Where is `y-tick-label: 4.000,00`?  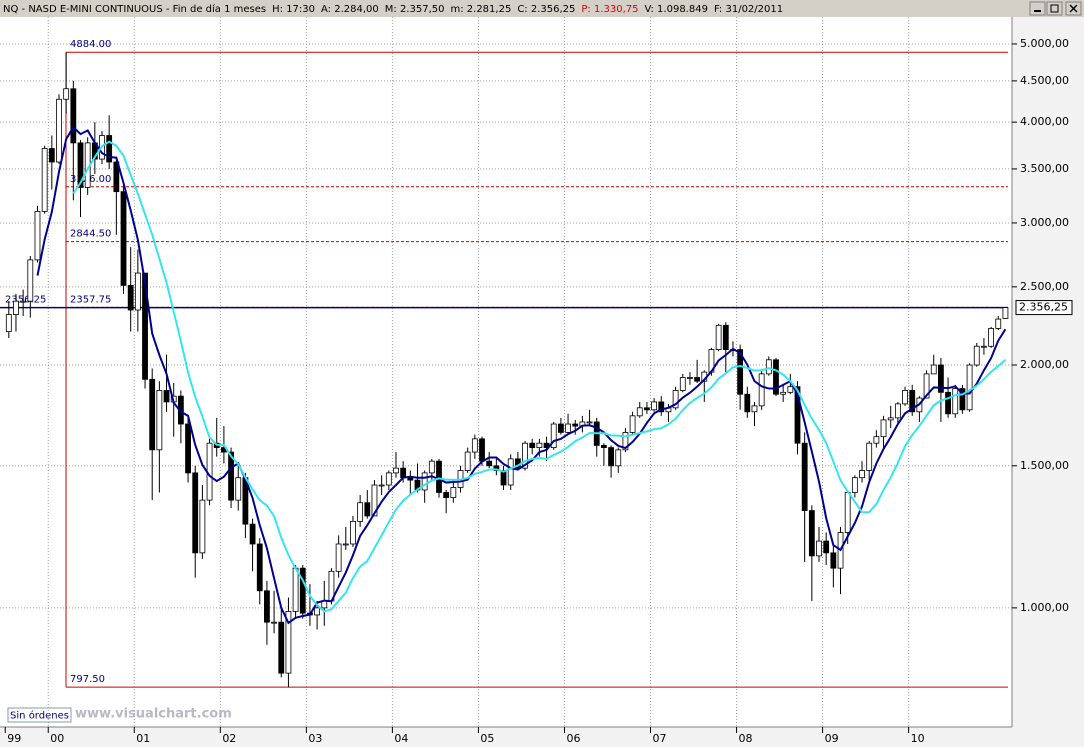 y-tick-label: 4.000,00 is located at coordinates (1044, 121).